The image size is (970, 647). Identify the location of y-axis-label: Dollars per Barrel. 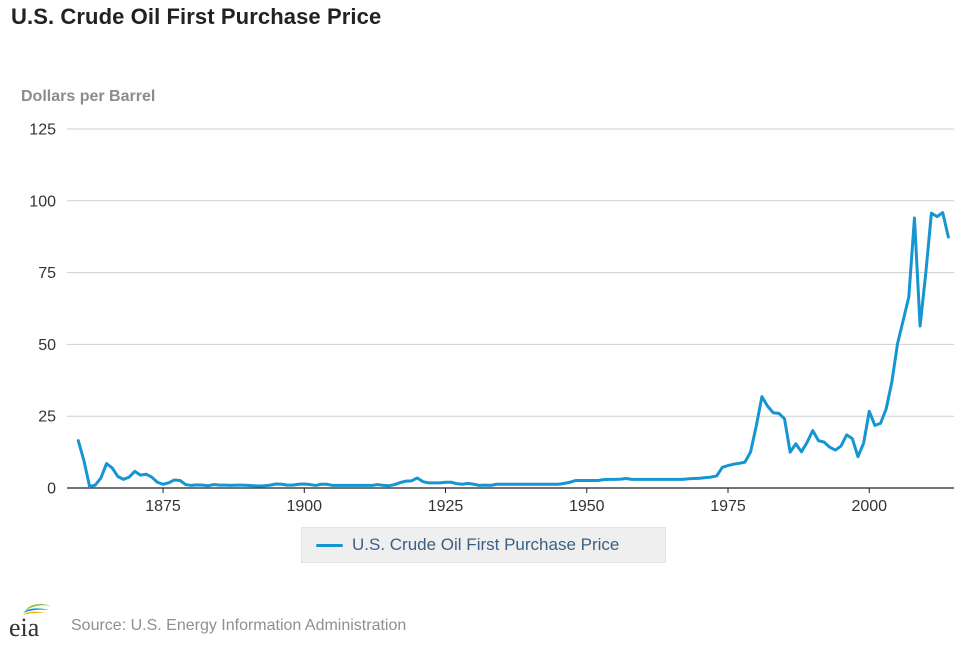
(88, 96).